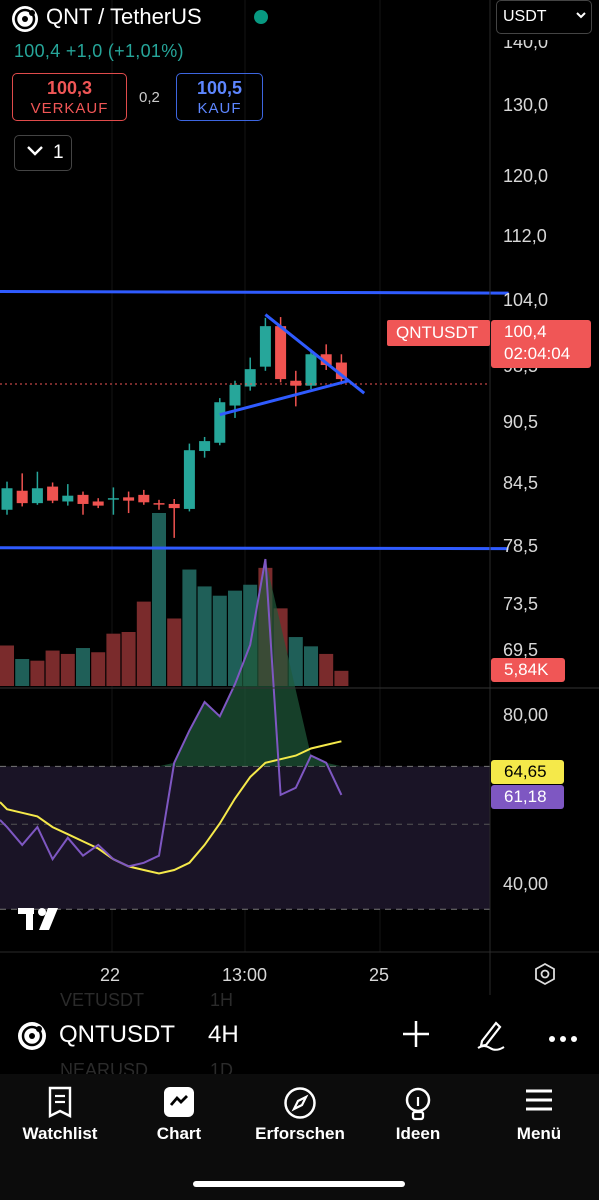 The image size is (599, 1200). What do you see at coordinates (60, 1115) in the screenshot?
I see `nav-watchlist: Watchlist` at bounding box center [60, 1115].